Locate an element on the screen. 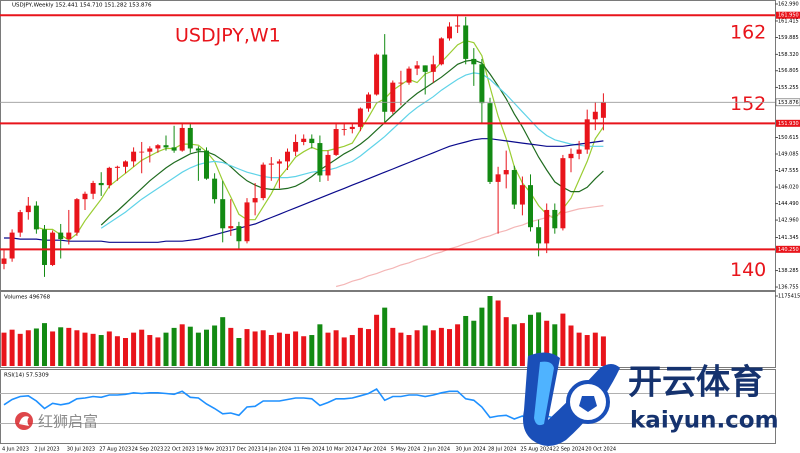 Image resolution: width=800 pixels, height=453 pixels. rsi-title: RSI(14) 57.5309 is located at coordinates (26, 376).